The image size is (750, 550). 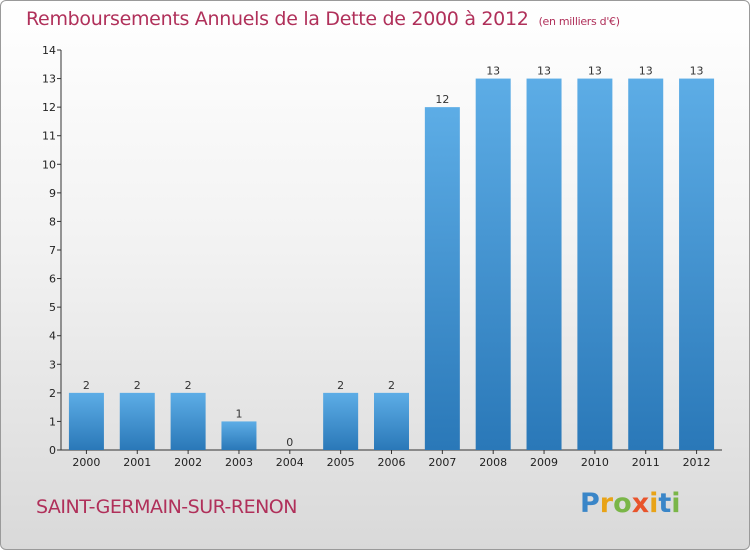 What do you see at coordinates (52, 421) in the screenshot?
I see `y-tick-label: 1` at bounding box center [52, 421].